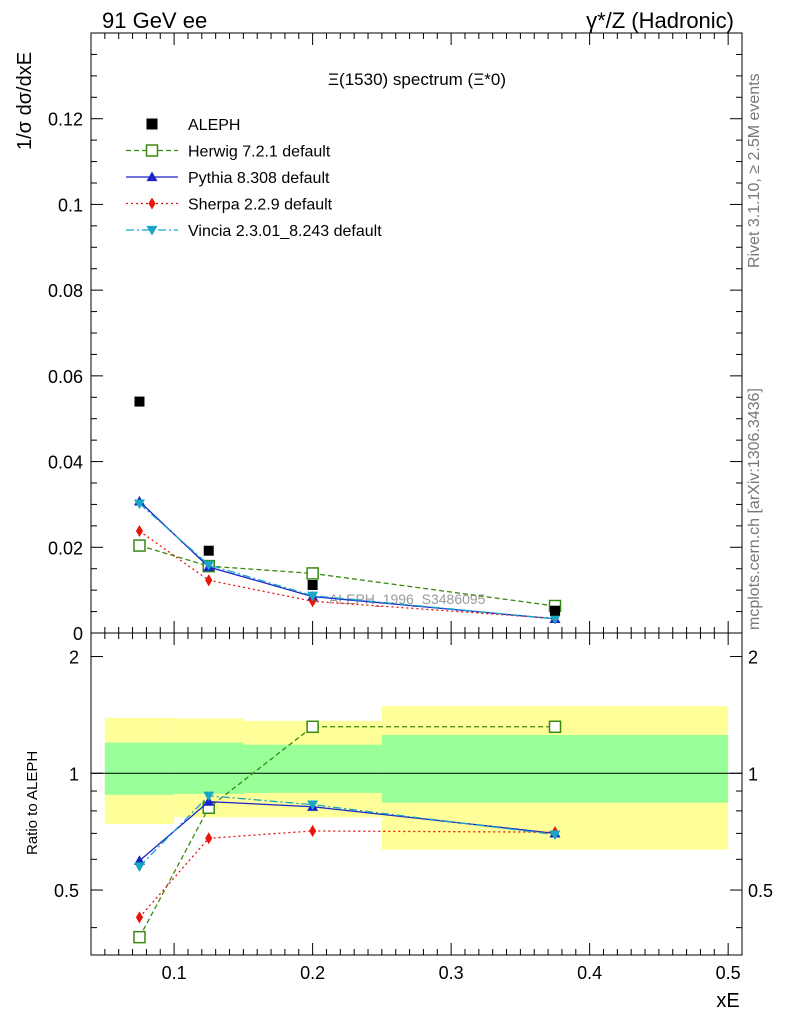 The height and width of the screenshot is (1024, 786). What do you see at coordinates (65, 548) in the screenshot?
I see `y-tick-label: 0.02` at bounding box center [65, 548].